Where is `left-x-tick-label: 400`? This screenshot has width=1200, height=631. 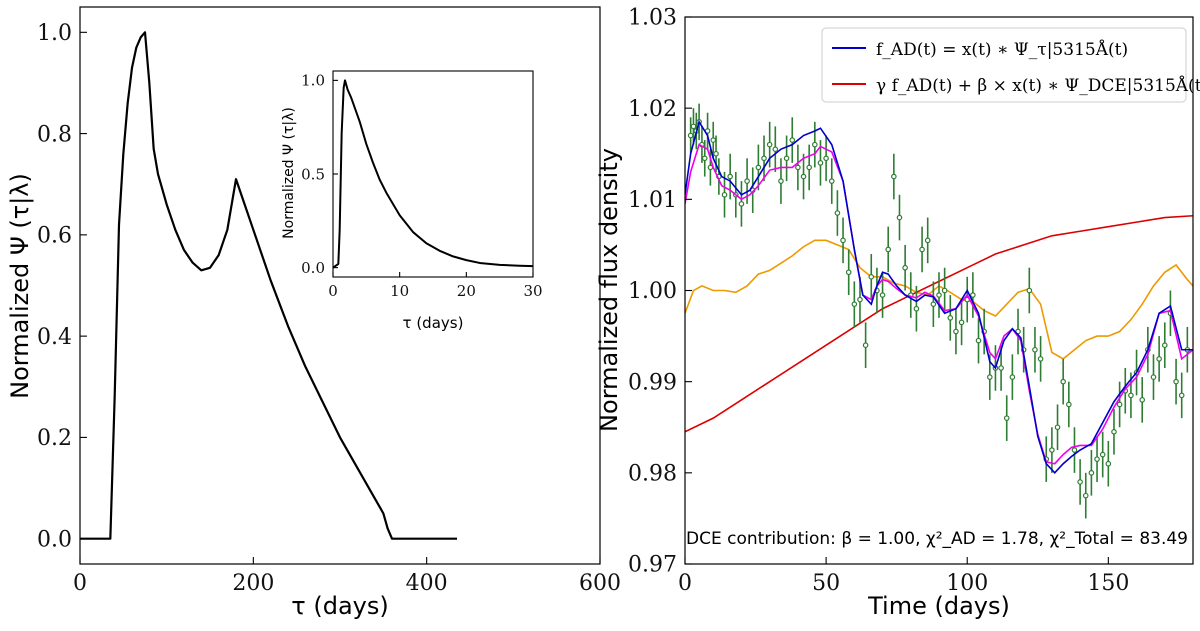 left-x-tick-label: 400 is located at coordinates (427, 583).